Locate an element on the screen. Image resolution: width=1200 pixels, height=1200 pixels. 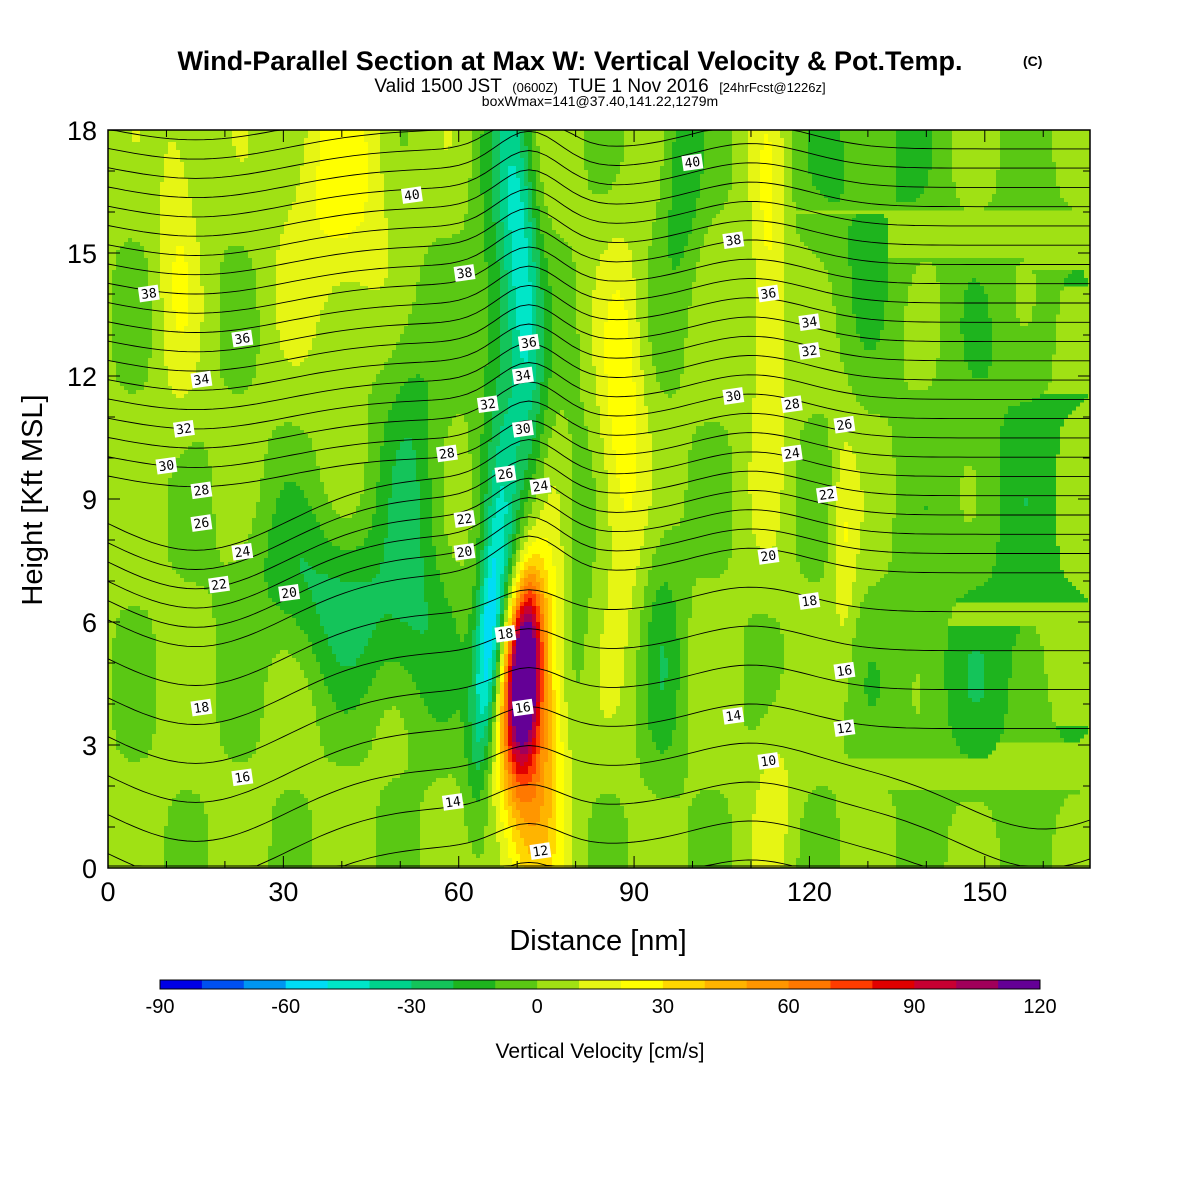
contour-label-text: 38 is located at coordinates (149, 294).